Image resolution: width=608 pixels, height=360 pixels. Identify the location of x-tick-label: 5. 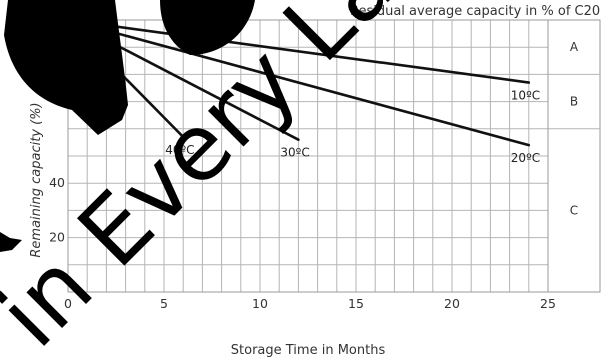
(164, 303).